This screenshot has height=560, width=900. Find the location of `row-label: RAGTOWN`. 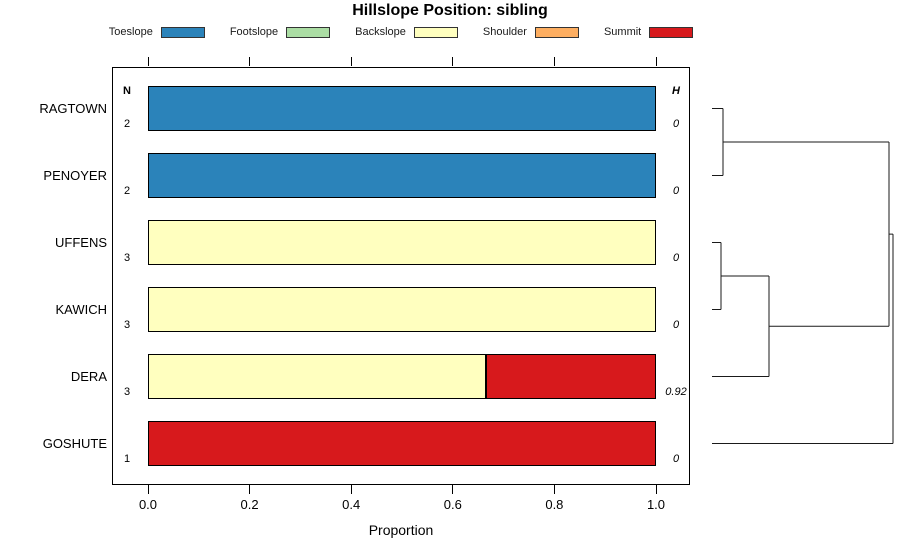

row-label: RAGTOWN is located at coordinates (73, 108).